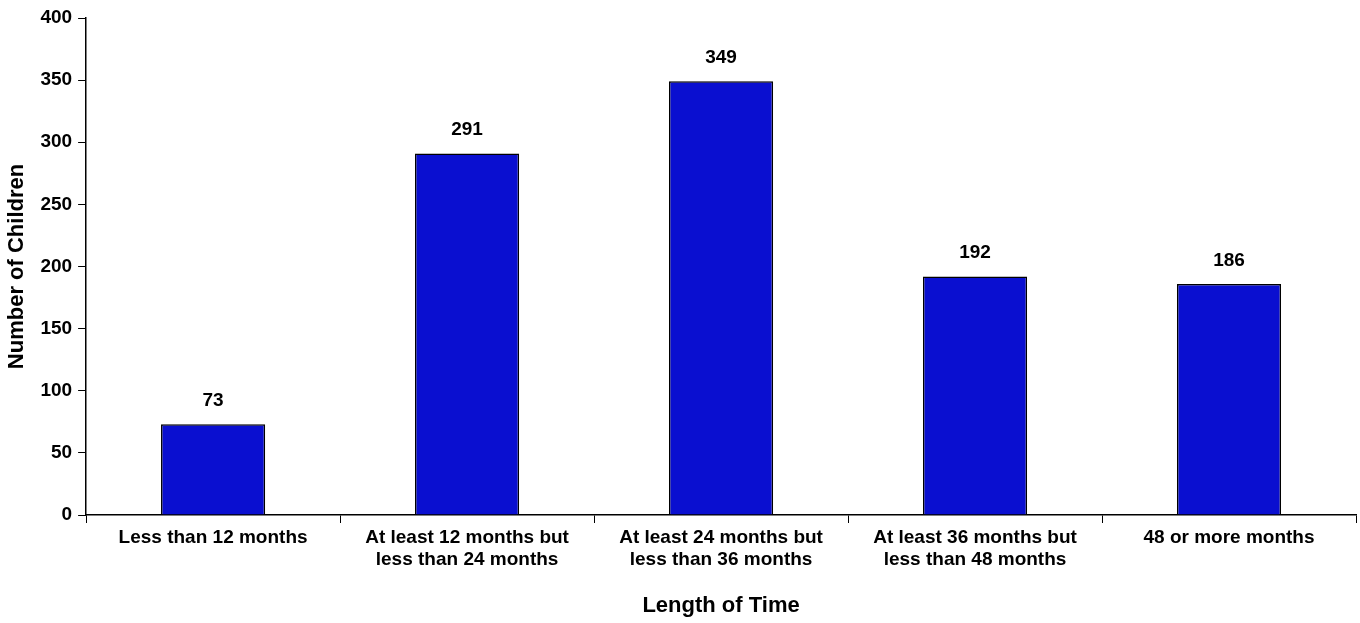  What do you see at coordinates (975, 252) in the screenshot?
I see `data-label: 192` at bounding box center [975, 252].